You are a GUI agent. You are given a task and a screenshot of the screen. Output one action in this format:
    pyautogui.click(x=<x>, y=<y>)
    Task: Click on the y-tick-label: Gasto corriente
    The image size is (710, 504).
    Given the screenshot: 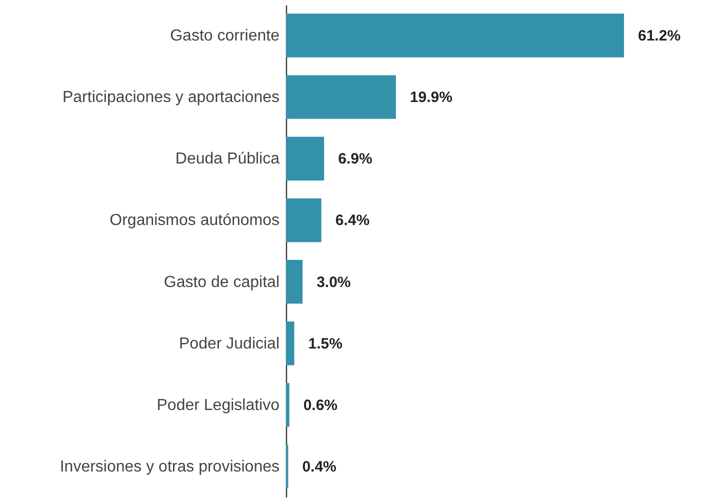 What is the action you would take?
    pyautogui.click(x=225, y=35)
    